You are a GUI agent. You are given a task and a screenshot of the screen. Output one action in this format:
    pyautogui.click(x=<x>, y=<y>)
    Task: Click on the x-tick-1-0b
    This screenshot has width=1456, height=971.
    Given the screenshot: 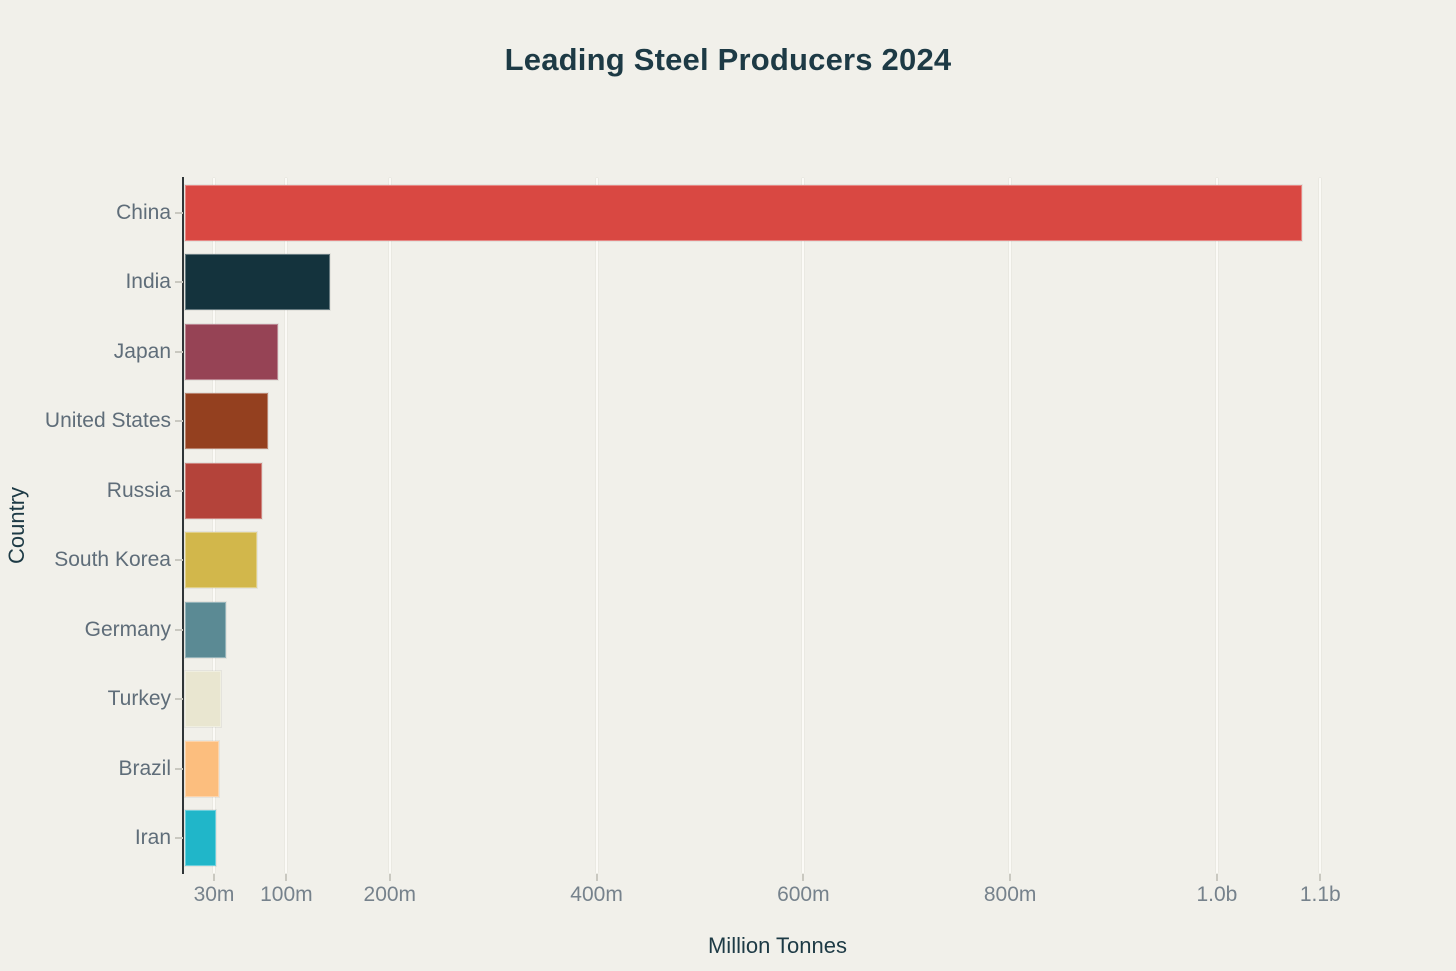 What is the action you would take?
    pyautogui.click(x=1216, y=877)
    